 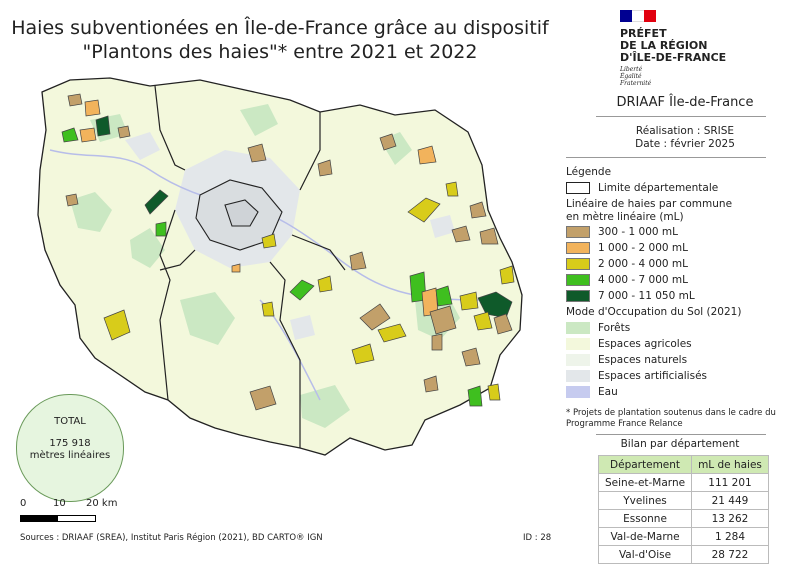 What do you see at coordinates (280, 52) in the screenshot?
I see `title-line-2: "Plantons des haies"* entre 2021 et 2022` at bounding box center [280, 52].